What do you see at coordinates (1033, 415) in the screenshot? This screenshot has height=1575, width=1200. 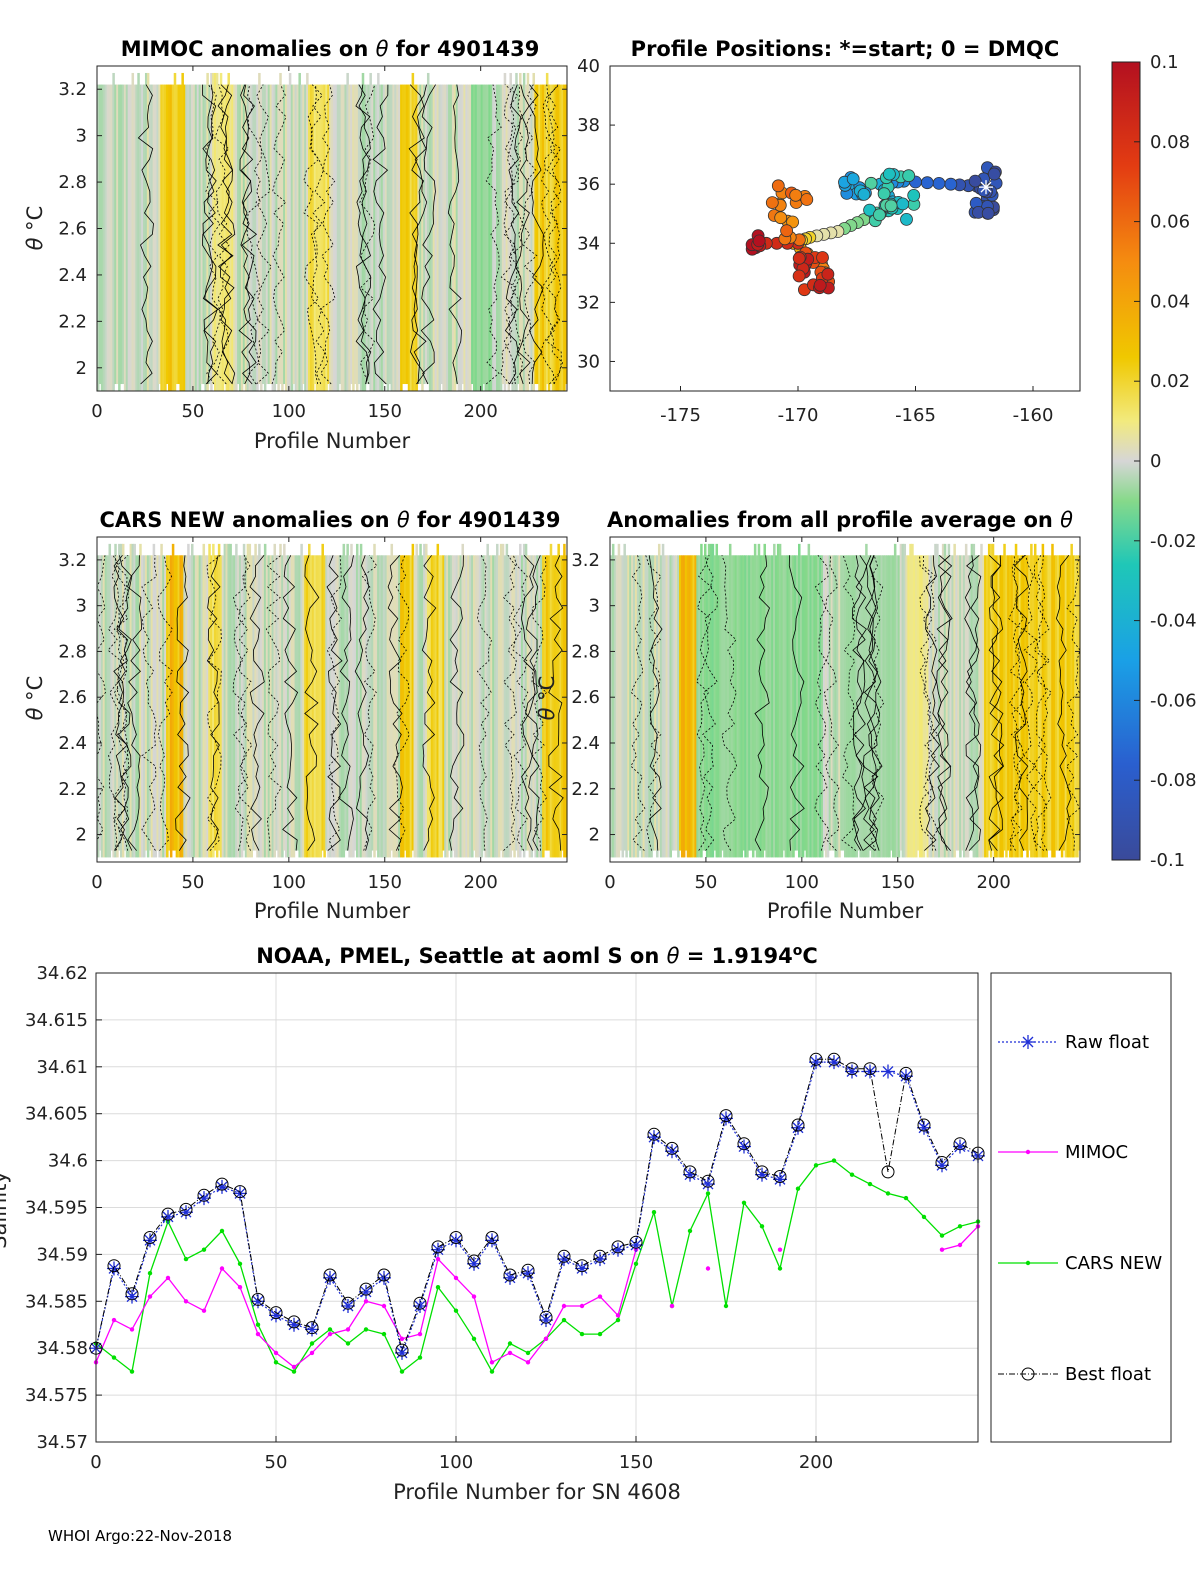 I see `x-tick-label: -160` at bounding box center [1033, 415].